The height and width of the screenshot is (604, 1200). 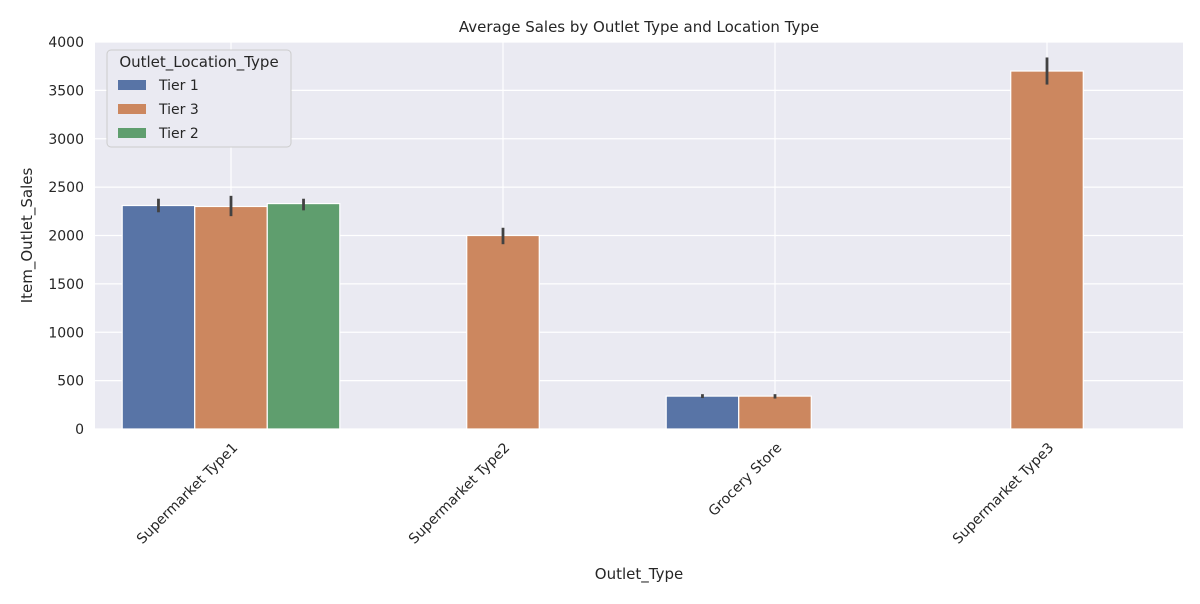 I want to click on legend-box, so click(x=199, y=98).